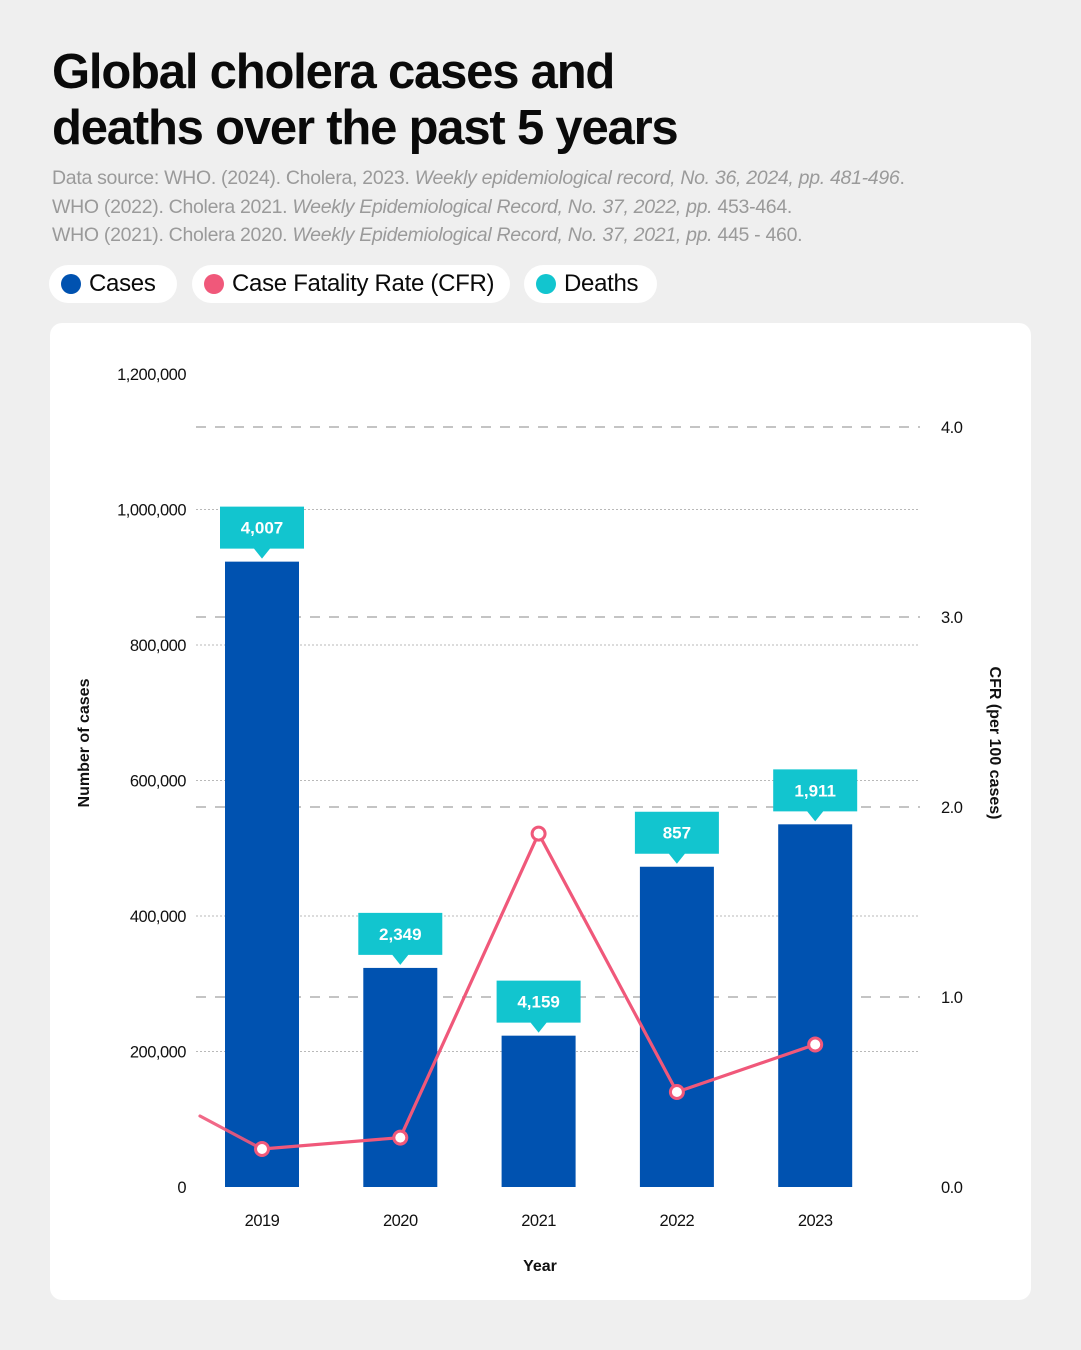  What do you see at coordinates (815, 1005) in the screenshot?
I see `cases-bar-2023` at bounding box center [815, 1005].